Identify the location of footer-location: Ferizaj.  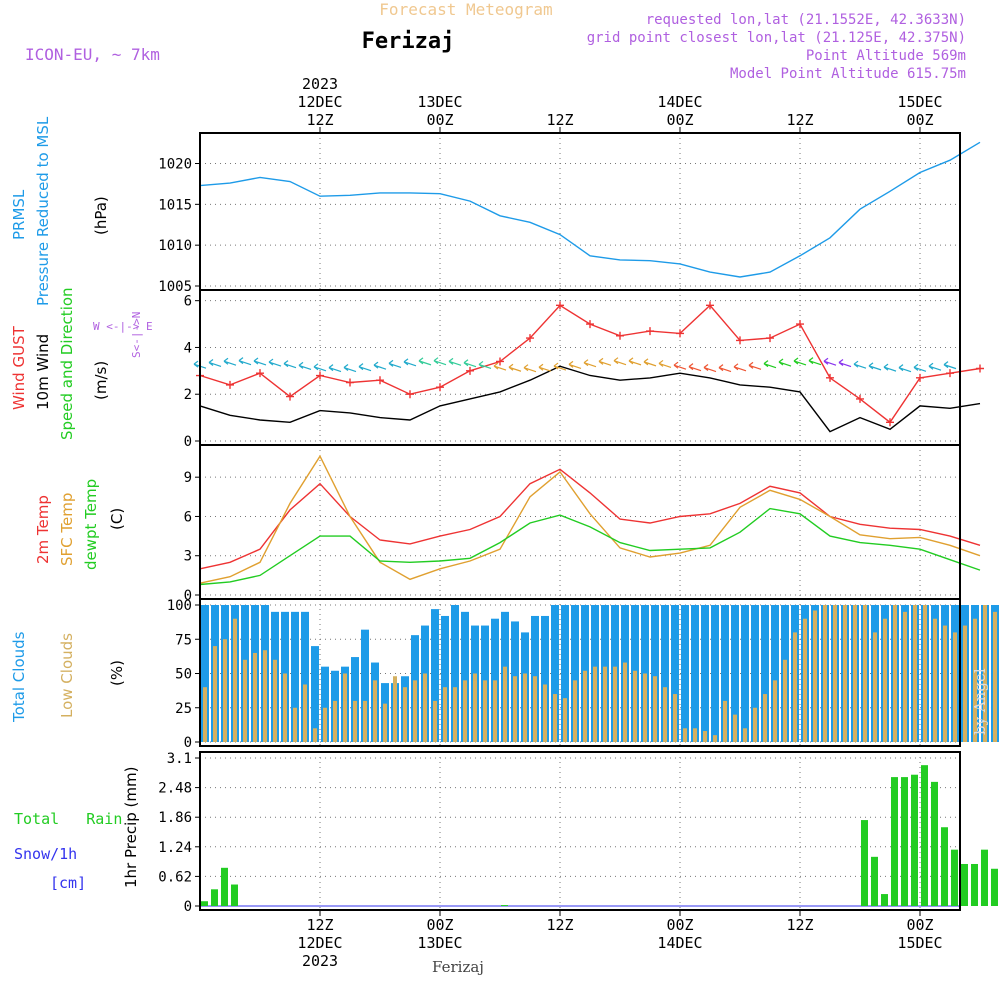
(458, 967).